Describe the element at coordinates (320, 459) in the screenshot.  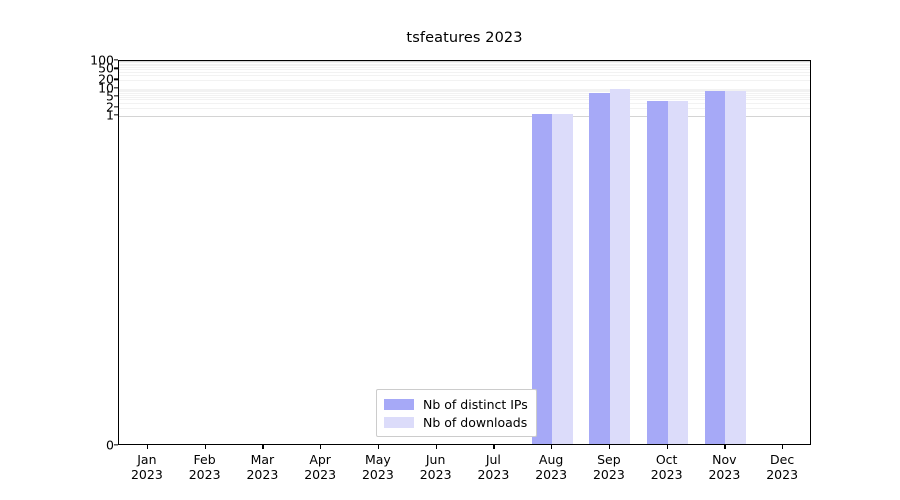
I see `x-tick-label-month: Apr` at that location.